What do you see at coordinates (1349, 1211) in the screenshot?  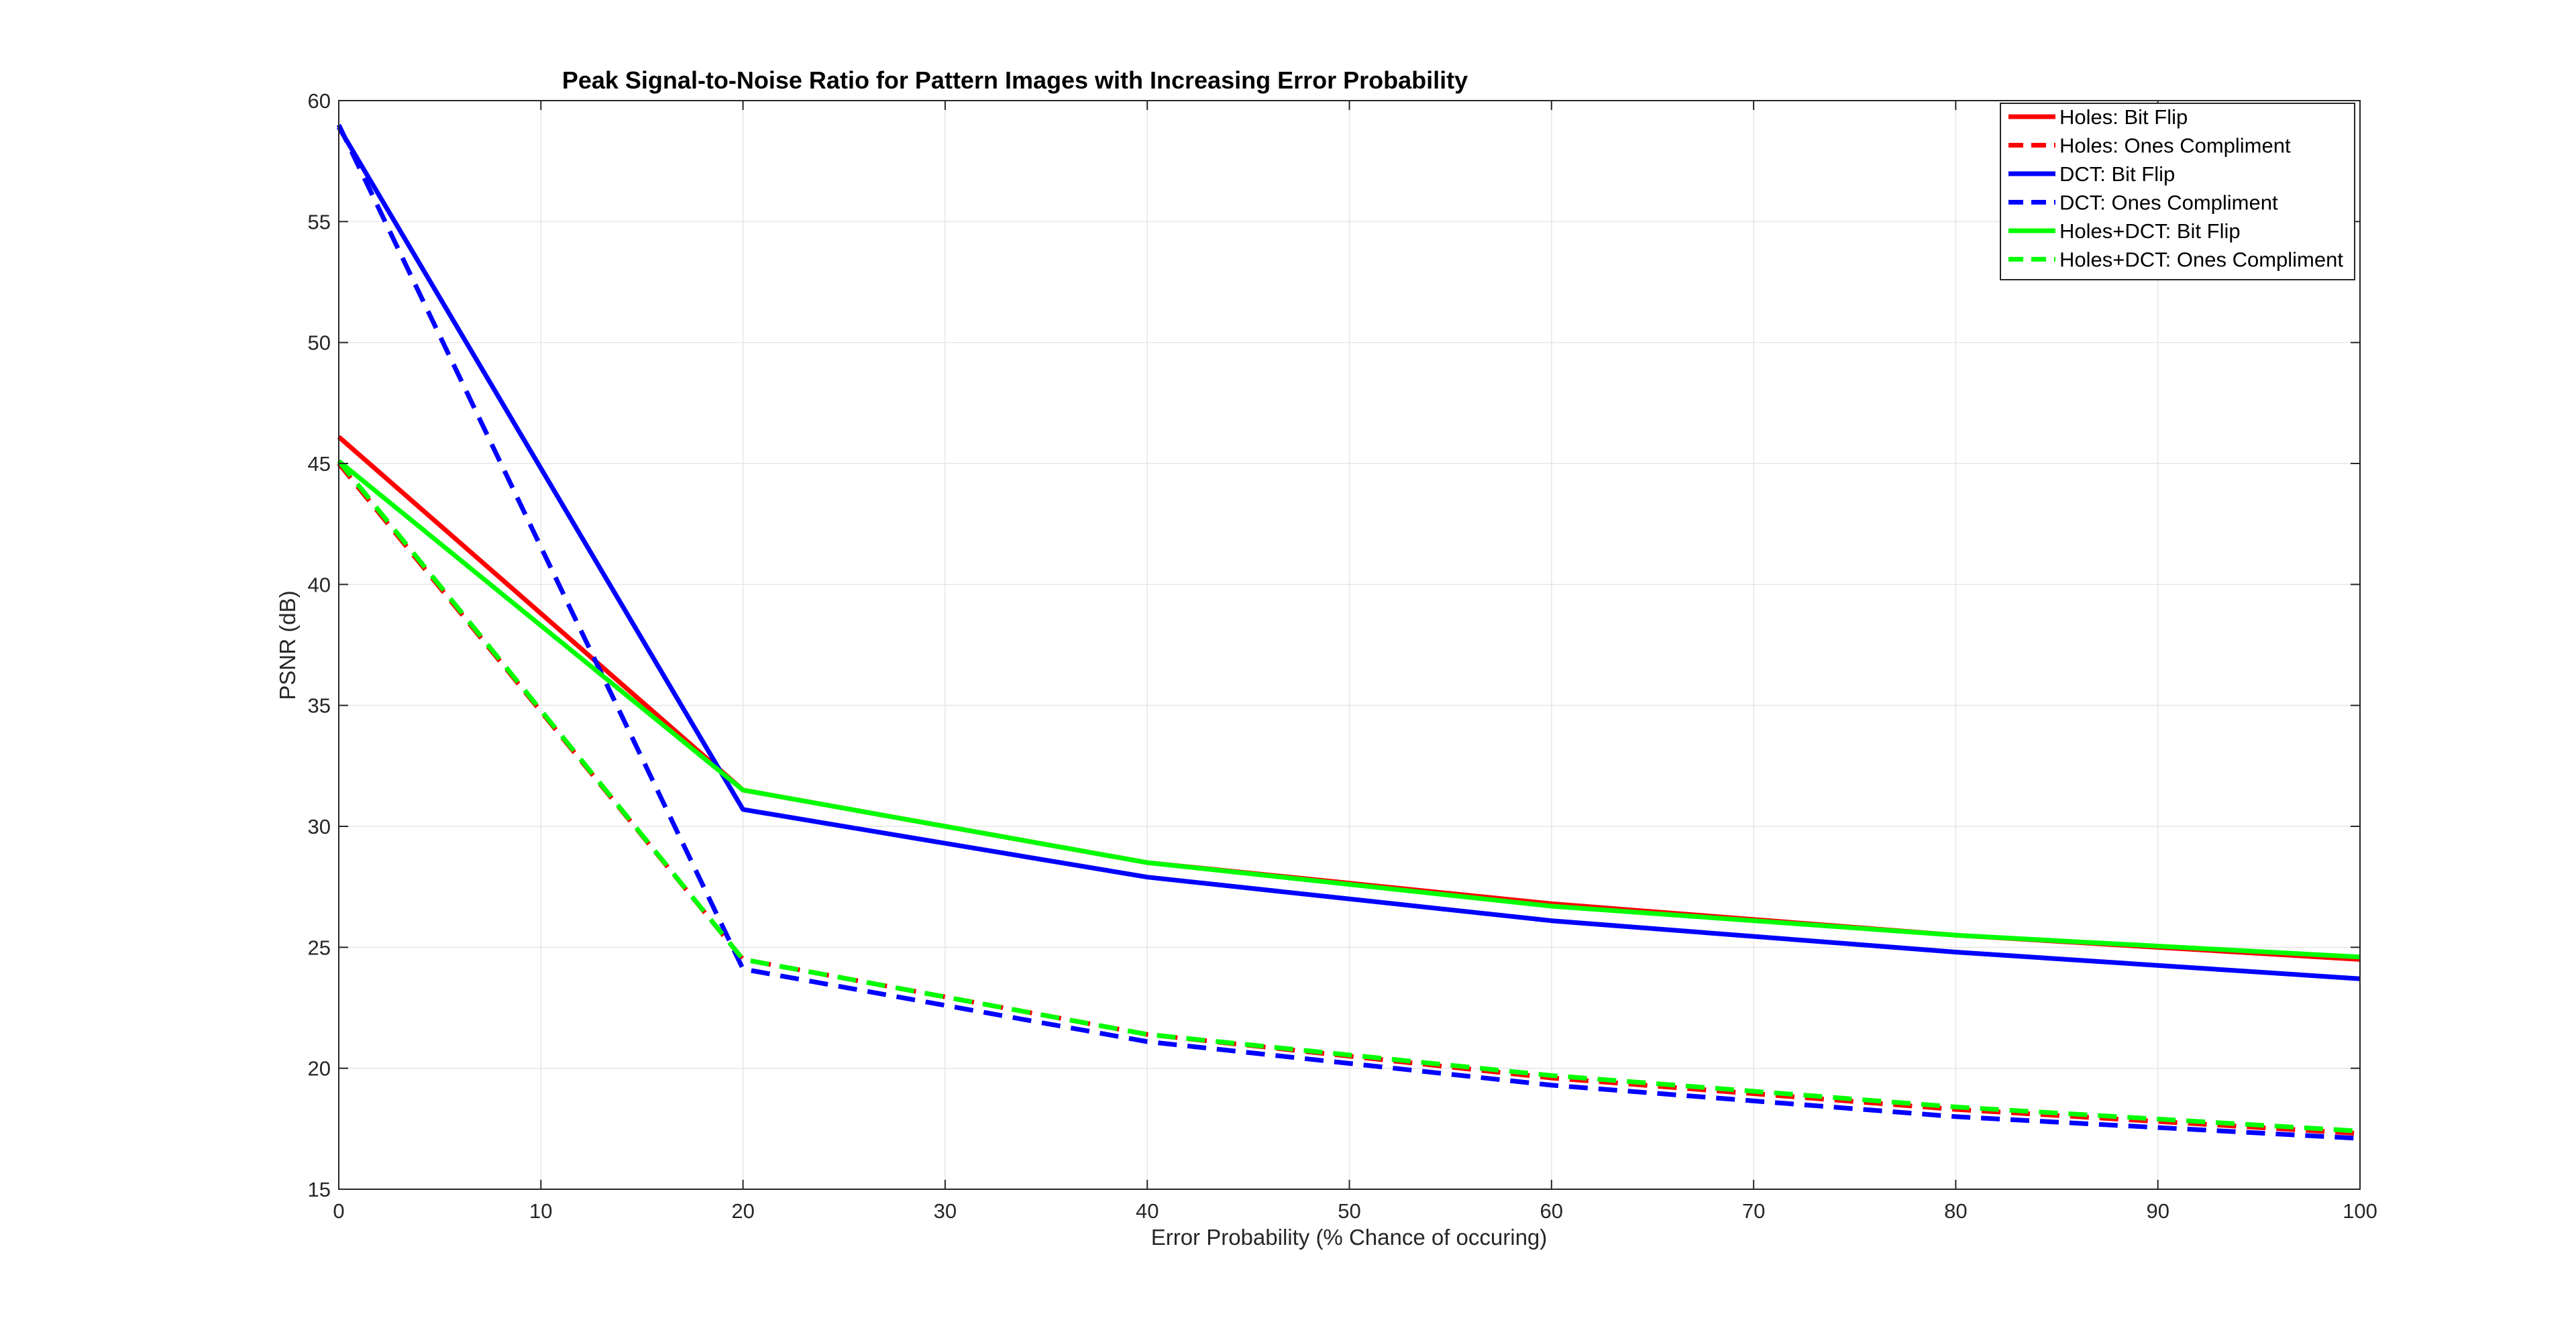 I see `x-tick-label: 50` at bounding box center [1349, 1211].